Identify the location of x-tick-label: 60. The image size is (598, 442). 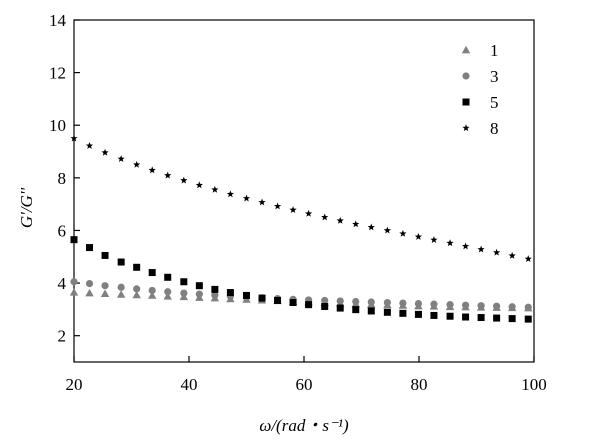
(304, 384).